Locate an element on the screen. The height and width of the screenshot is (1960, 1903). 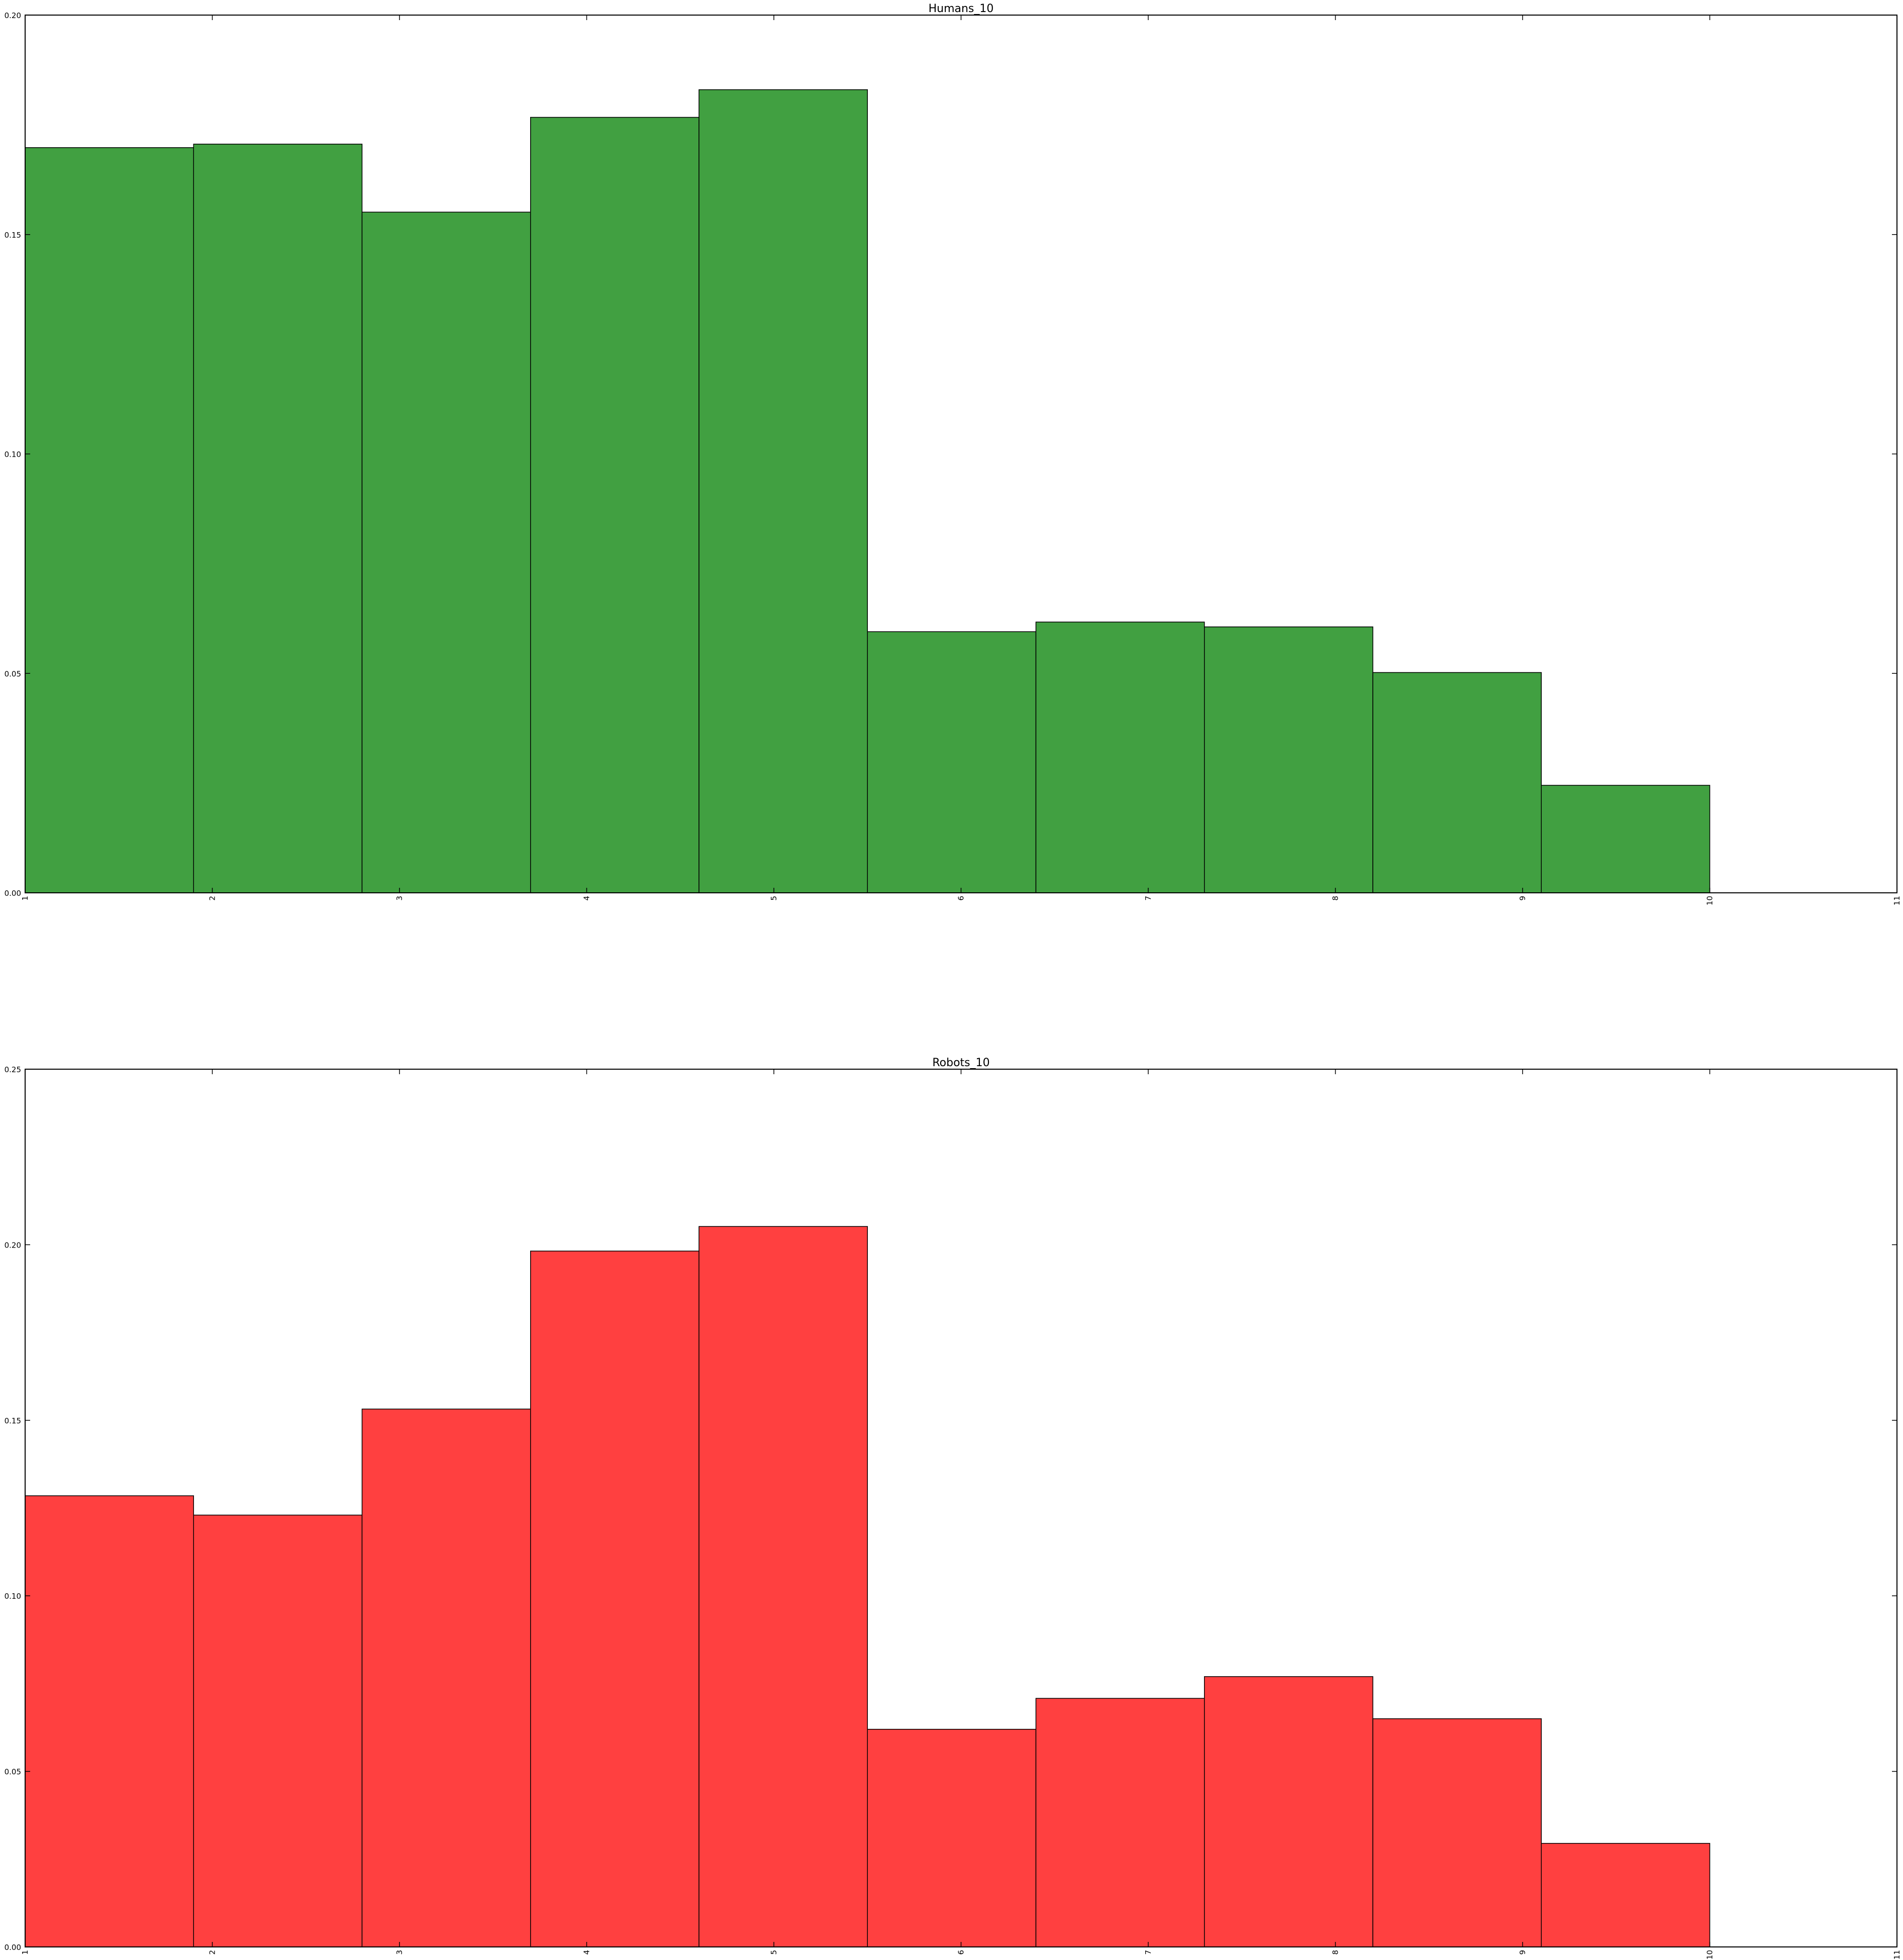
humans-x-tick-label-1: 1 is located at coordinates (25, 898).